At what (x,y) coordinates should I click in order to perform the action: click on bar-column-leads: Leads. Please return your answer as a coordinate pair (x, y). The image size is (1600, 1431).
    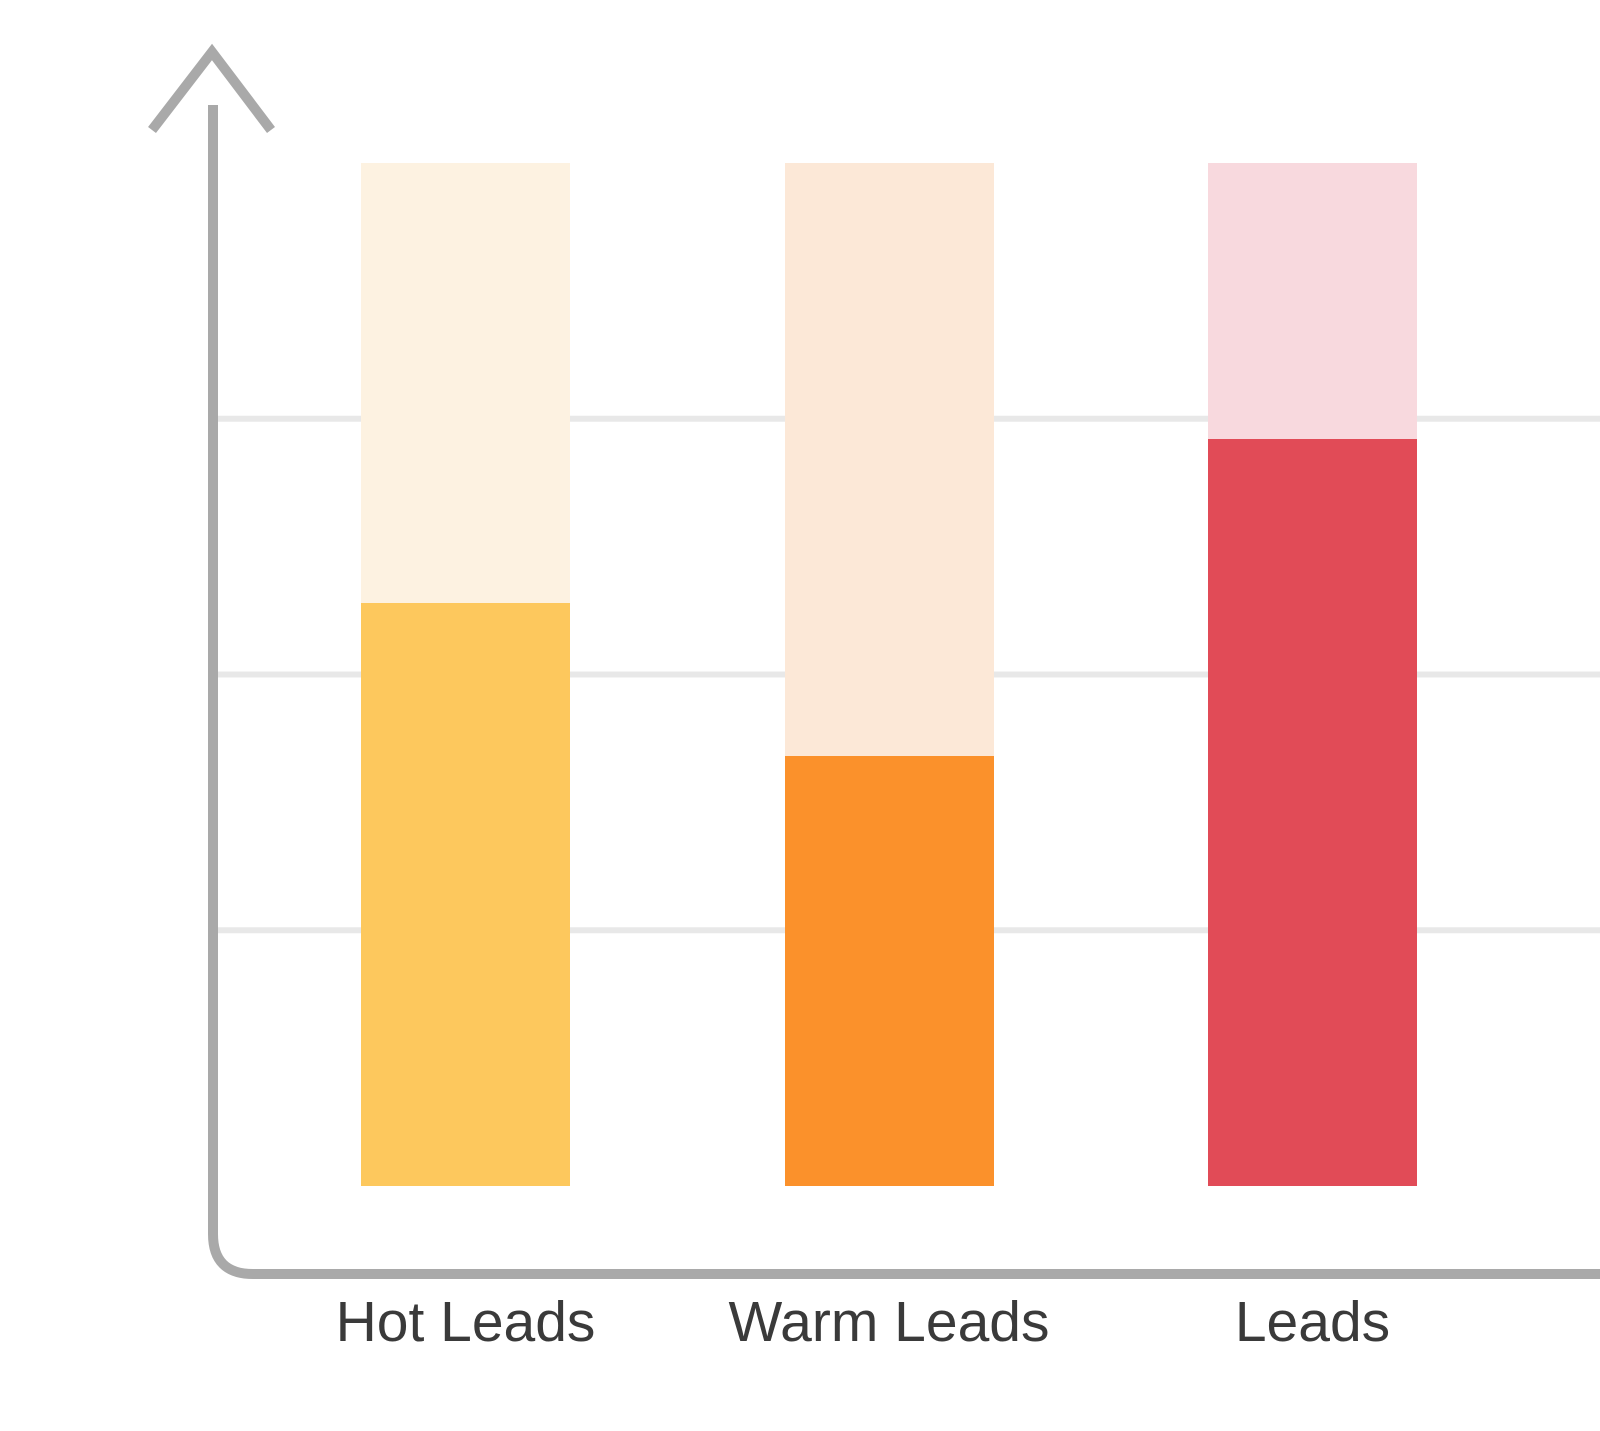
    Looking at the image, I should click on (1312, 759).